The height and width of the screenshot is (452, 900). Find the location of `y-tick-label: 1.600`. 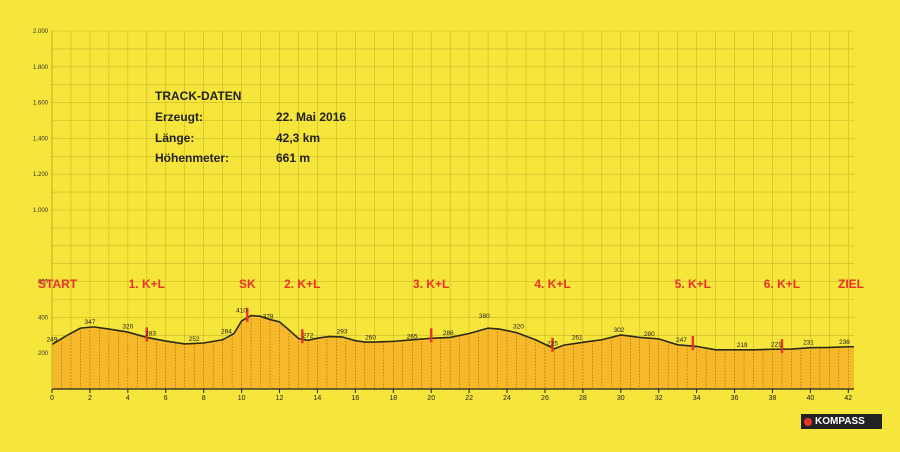

y-tick-label: 1.600 is located at coordinates (41, 104).